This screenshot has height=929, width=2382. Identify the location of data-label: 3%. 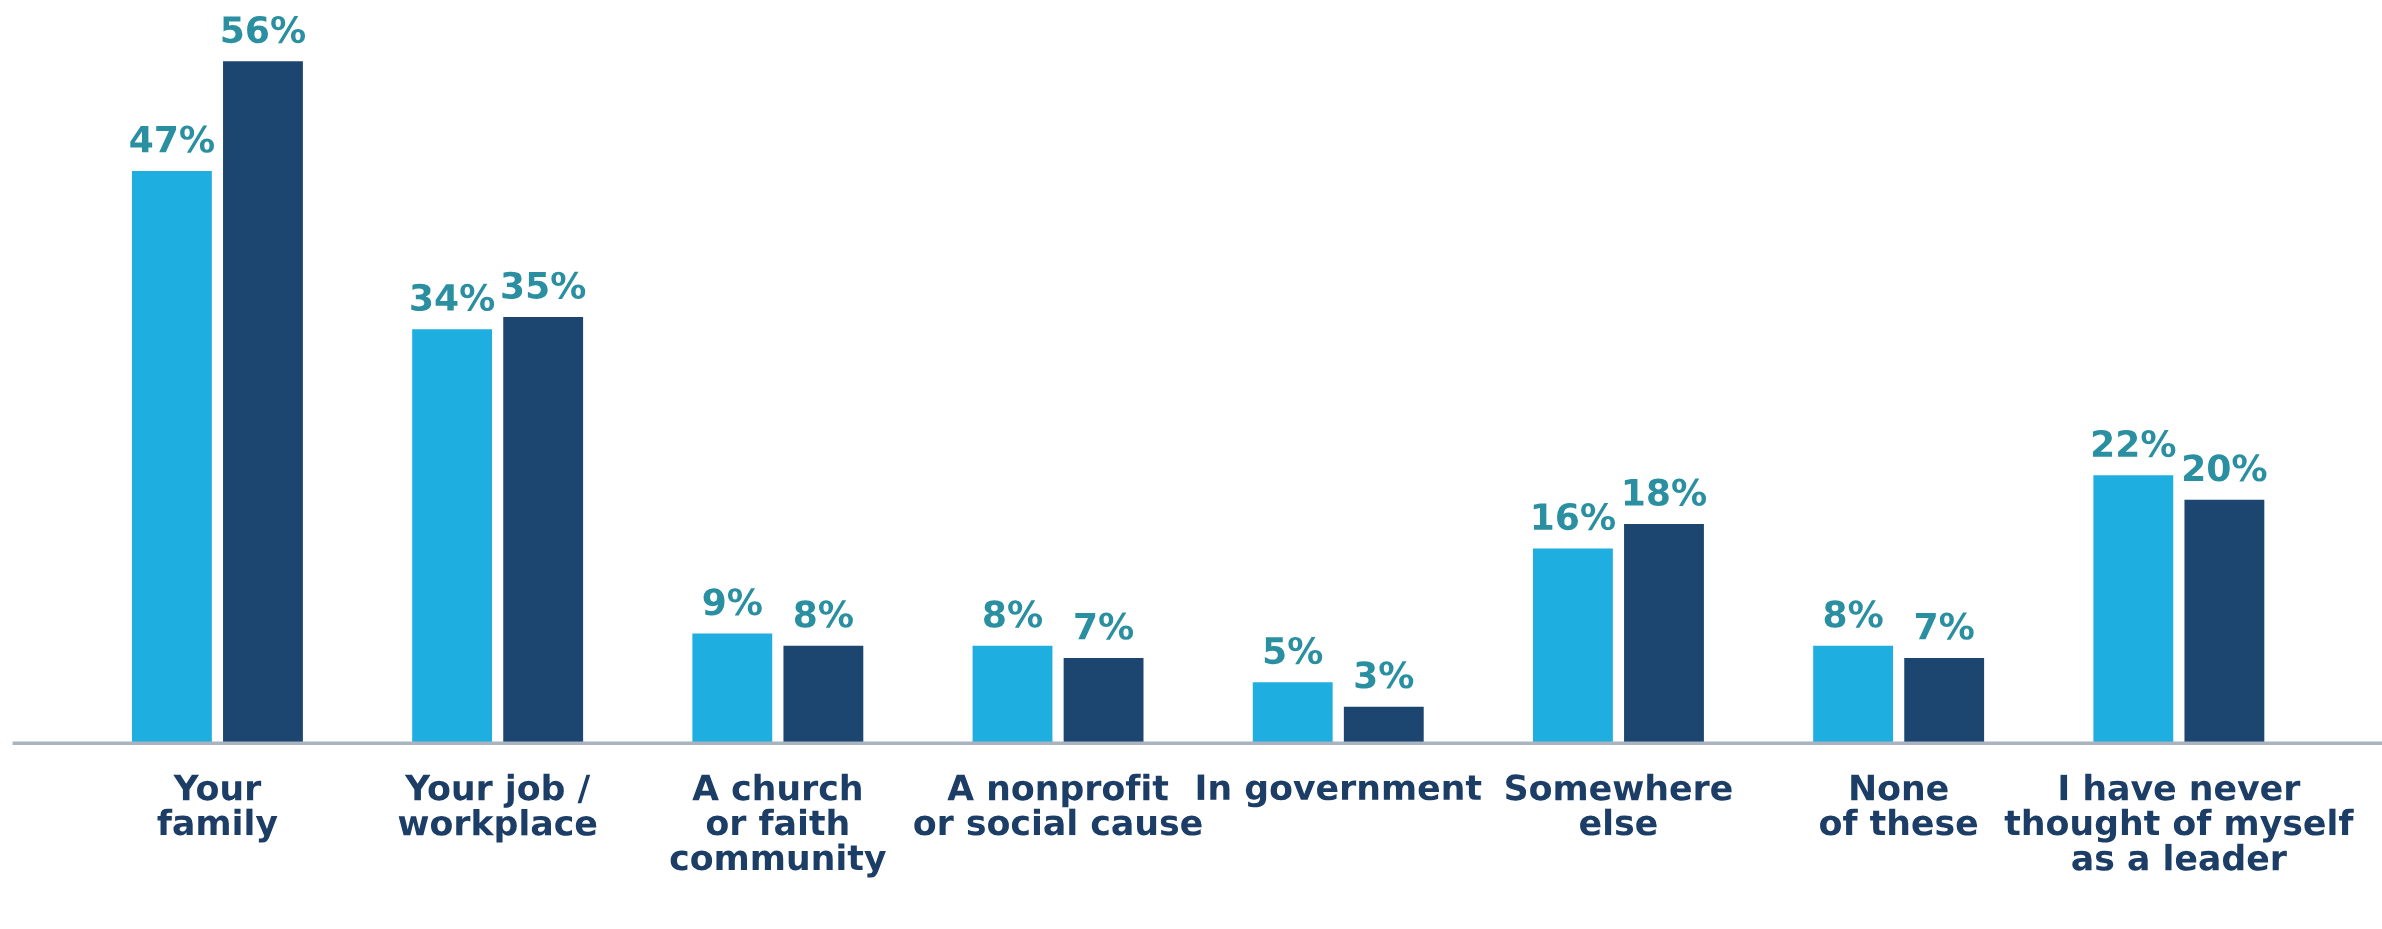
(1384, 675).